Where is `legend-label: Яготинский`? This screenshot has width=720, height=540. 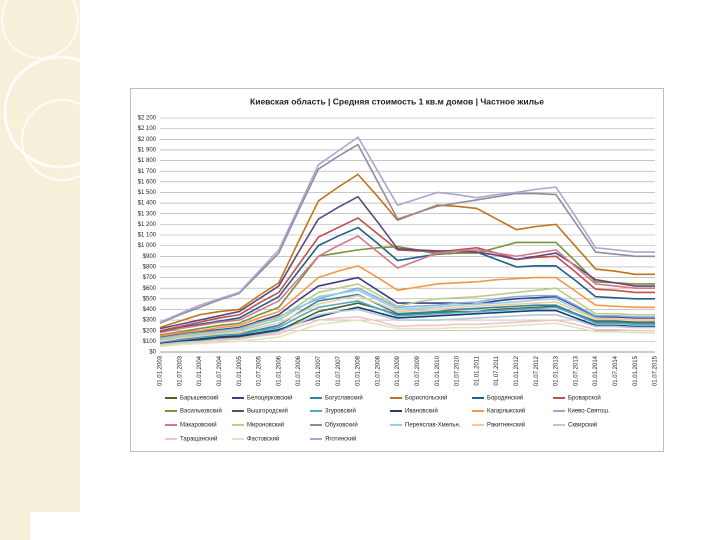 legend-label: Яготинский is located at coordinates (340, 439).